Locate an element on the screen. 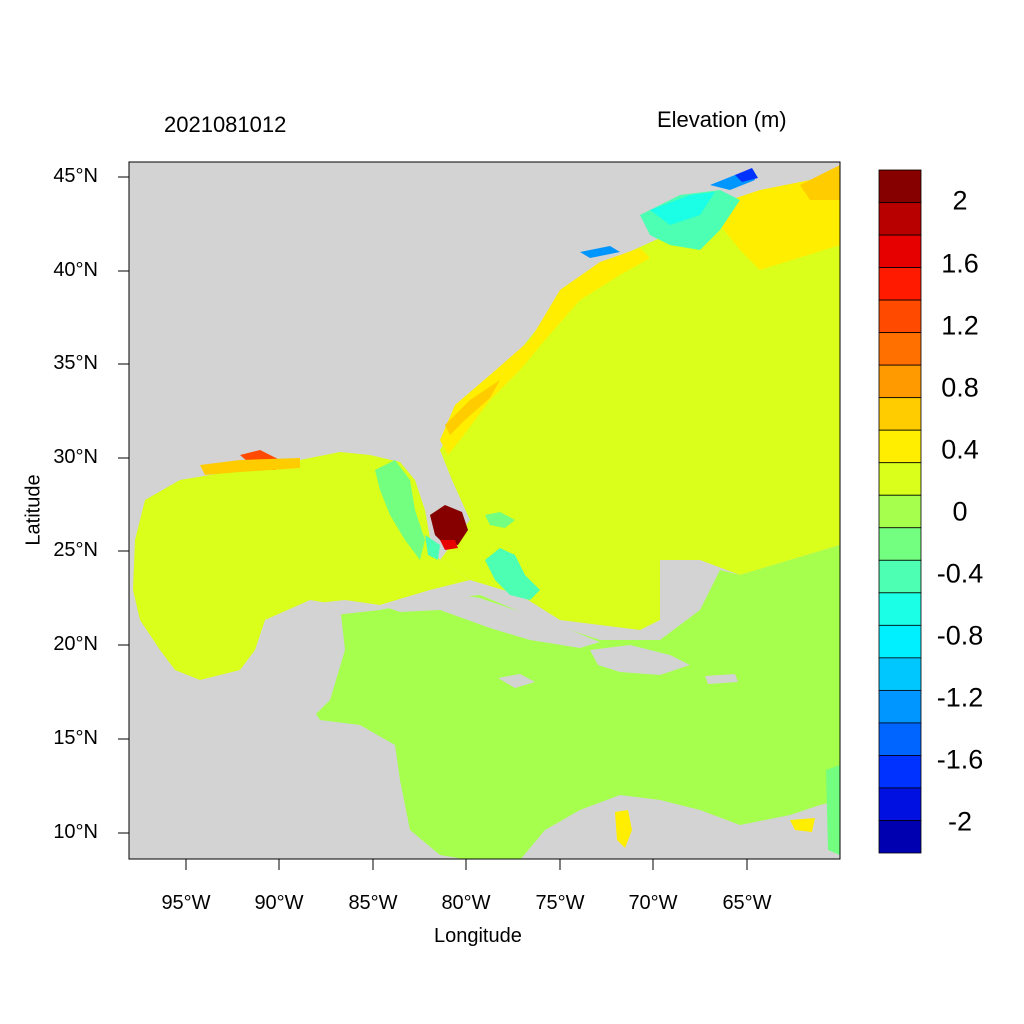 The width and height of the screenshot is (1024, 1024). bahamas-north is located at coordinates (500, 520).